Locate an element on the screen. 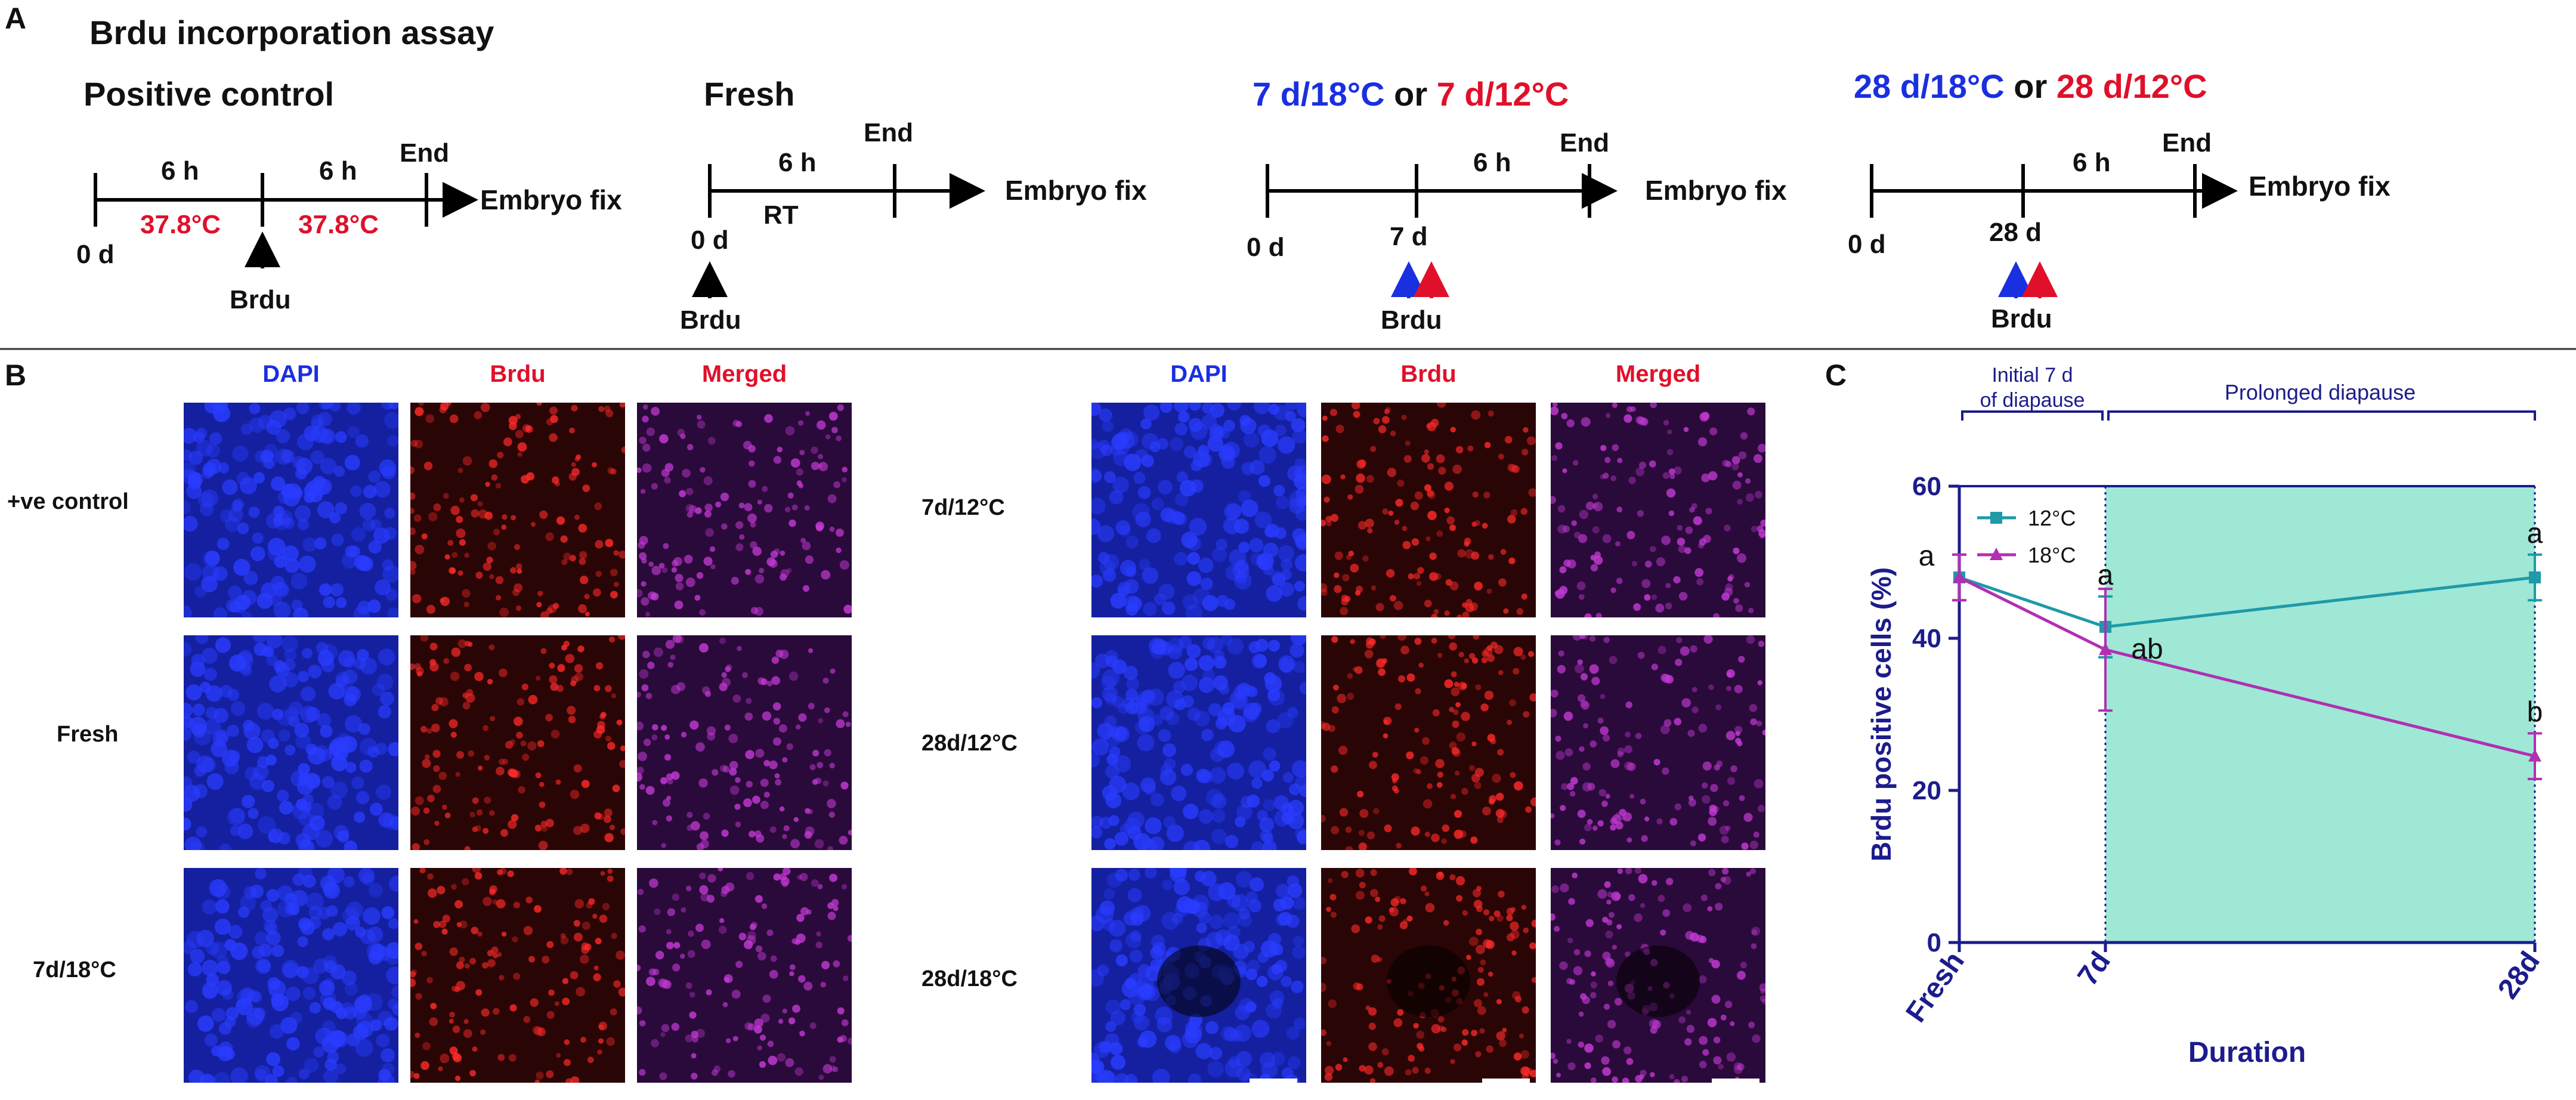 The height and width of the screenshot is (1100, 2576). title-18c: 28 d/18°C is located at coordinates (1929, 86).